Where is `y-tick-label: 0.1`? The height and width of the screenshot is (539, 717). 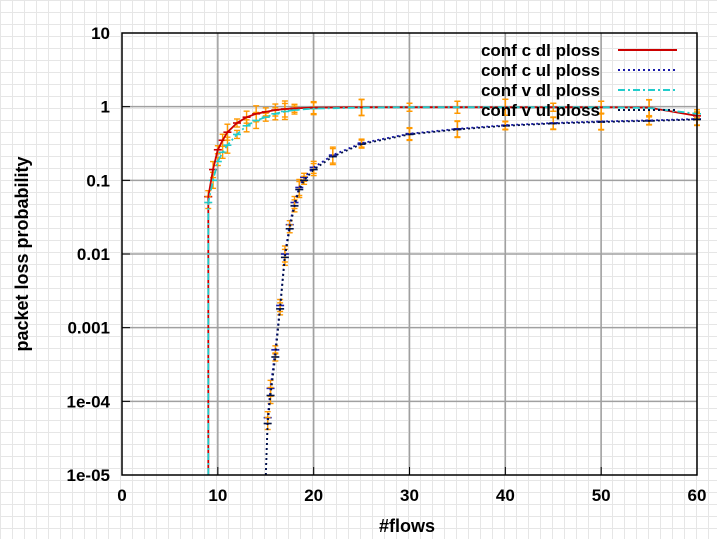 y-tick-label: 0.1 is located at coordinates (98, 180).